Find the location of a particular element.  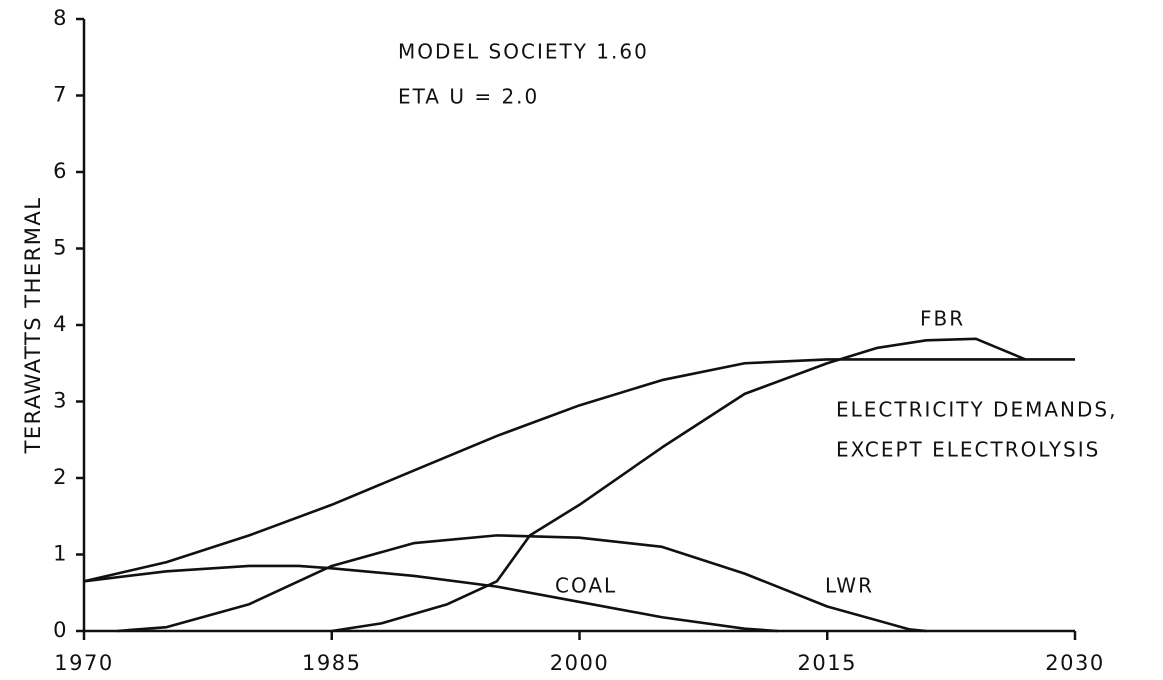

annotation: FBR is located at coordinates (942, 319).